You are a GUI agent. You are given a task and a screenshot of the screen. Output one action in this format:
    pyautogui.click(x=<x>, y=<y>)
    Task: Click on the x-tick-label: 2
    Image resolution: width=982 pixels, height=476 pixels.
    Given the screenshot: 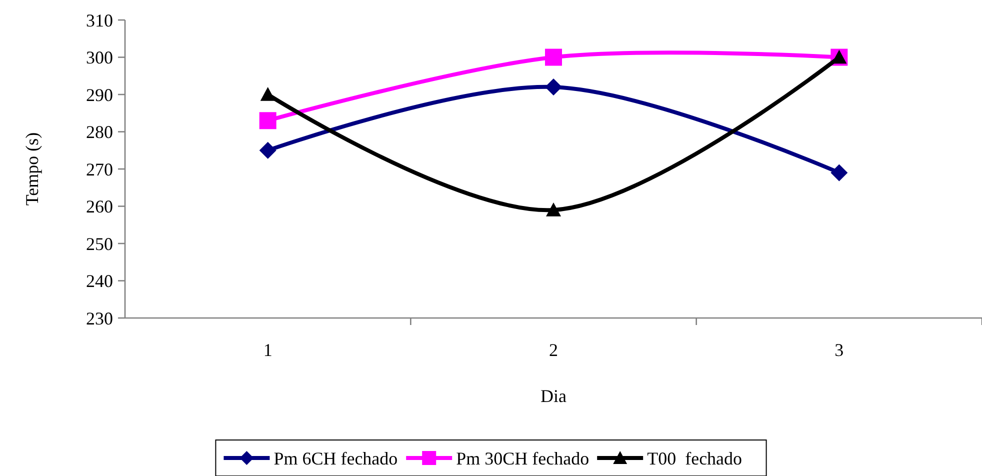 What is the action you would take?
    pyautogui.click(x=553, y=350)
    